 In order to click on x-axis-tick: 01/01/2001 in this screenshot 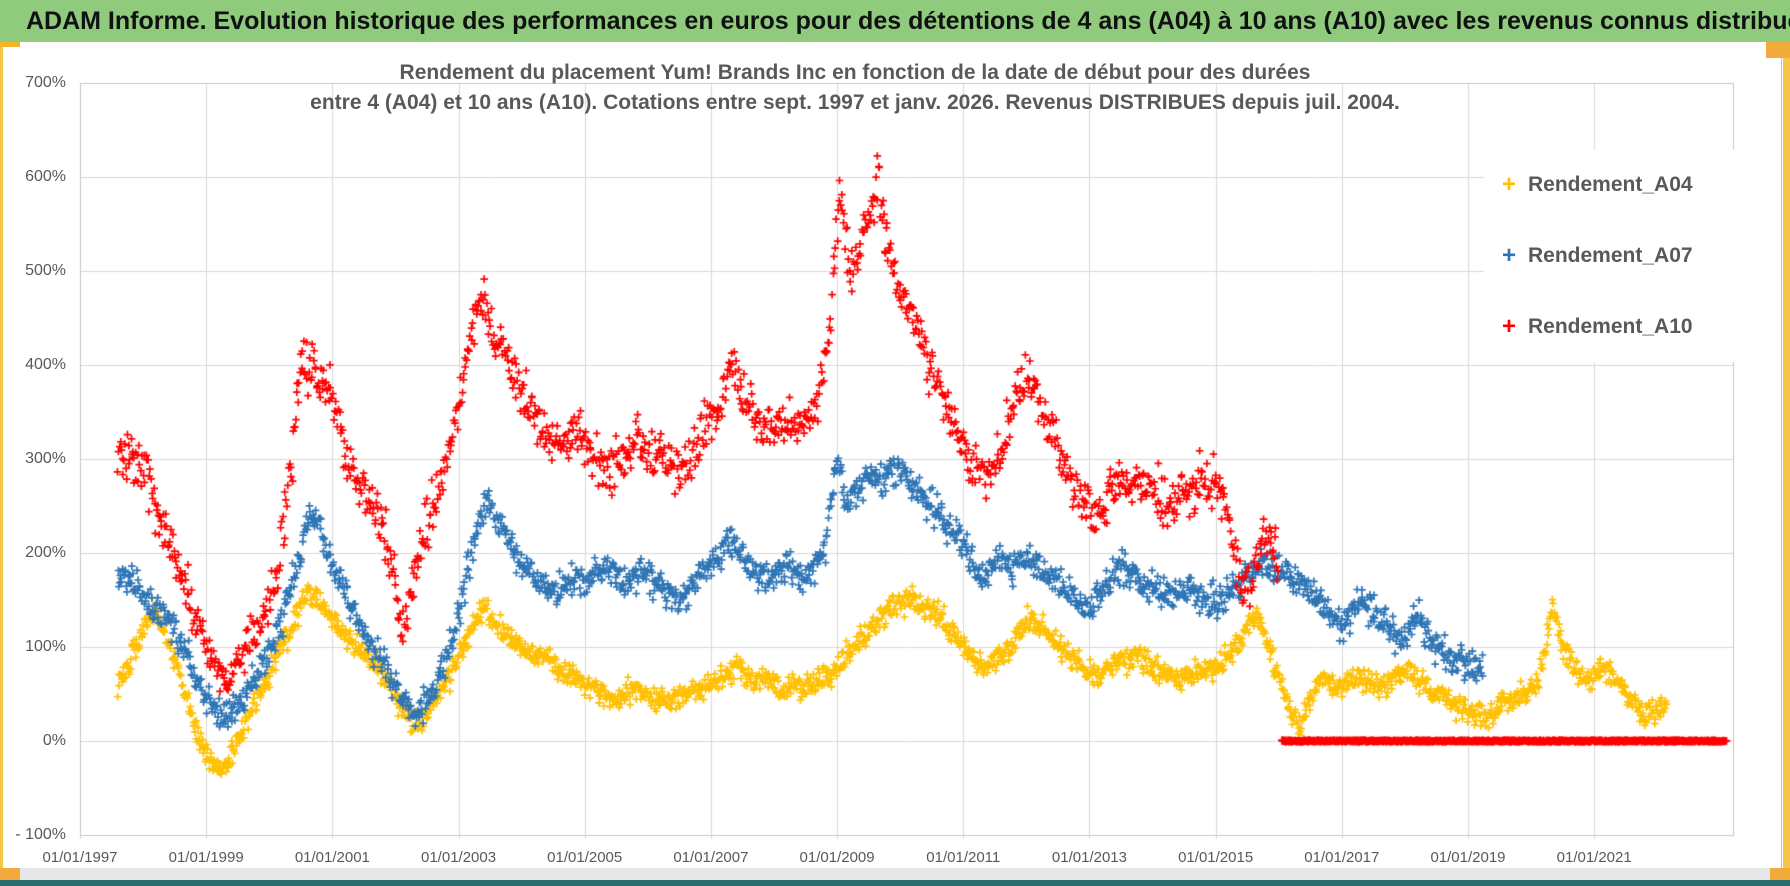, I will do `click(332, 857)`.